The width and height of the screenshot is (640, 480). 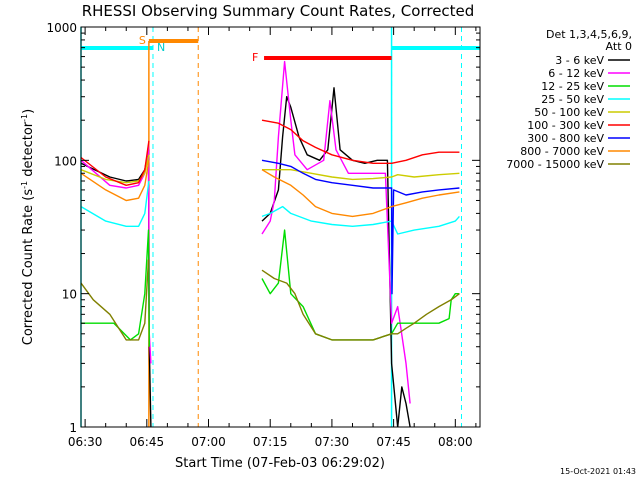 I want to click on legend-label-6: 300 - 800 keV, so click(x=565, y=138).